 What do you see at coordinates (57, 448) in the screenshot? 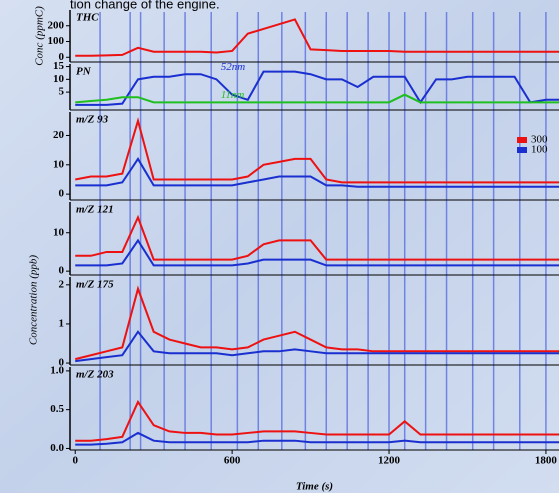
I see `y-tick-label: 0.0` at bounding box center [57, 448].